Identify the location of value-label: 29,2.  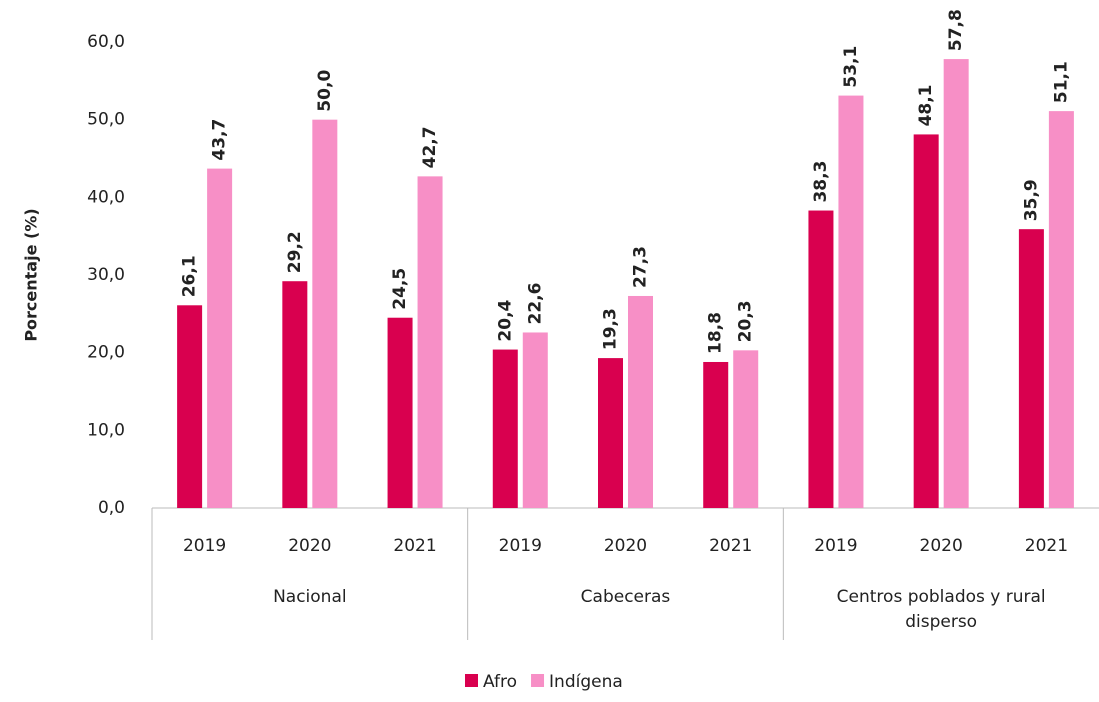
(295, 252).